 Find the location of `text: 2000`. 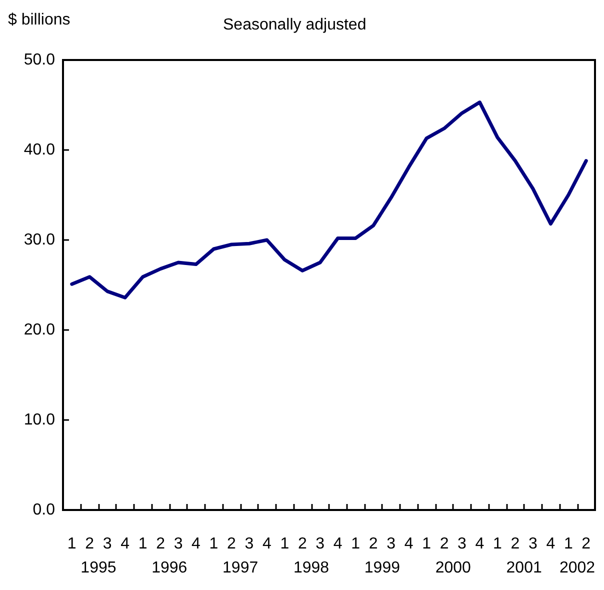

text: 2000 is located at coordinates (453, 568).